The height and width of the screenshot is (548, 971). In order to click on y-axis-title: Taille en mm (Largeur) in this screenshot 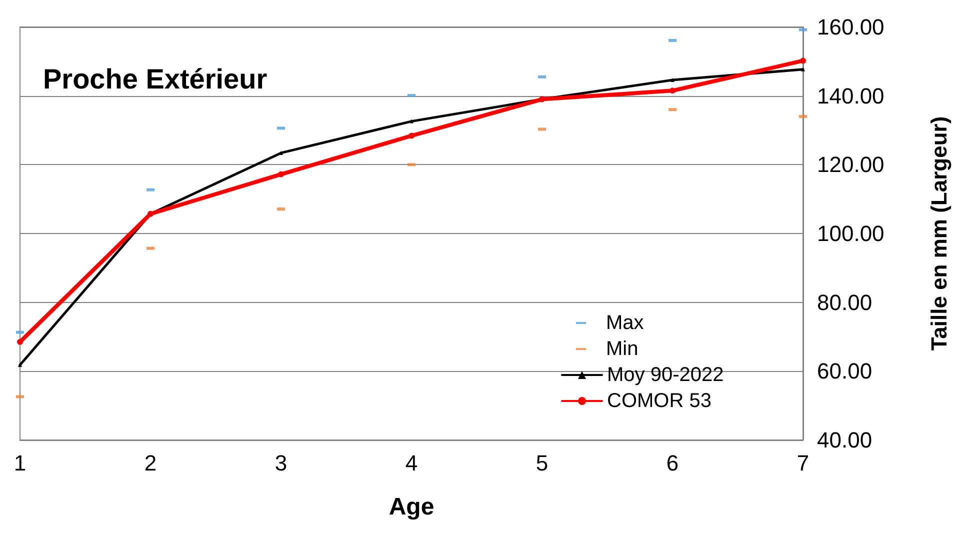, I will do `click(939, 233)`.